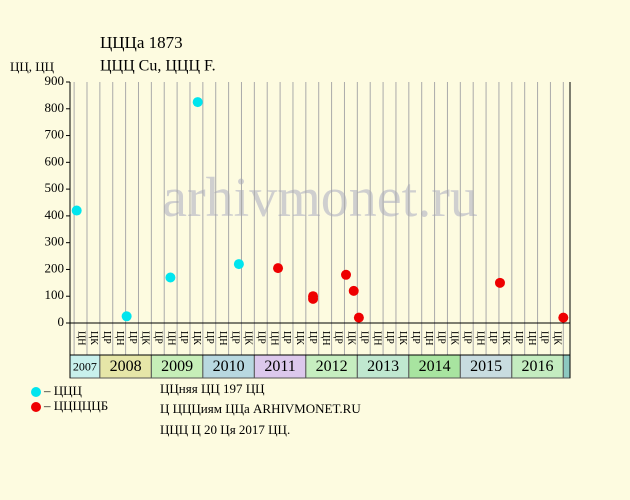 The width and height of the screenshot is (630, 500). Describe the element at coordinates (177, 366) in the screenshot. I see `x-tick-label: 2009` at that location.